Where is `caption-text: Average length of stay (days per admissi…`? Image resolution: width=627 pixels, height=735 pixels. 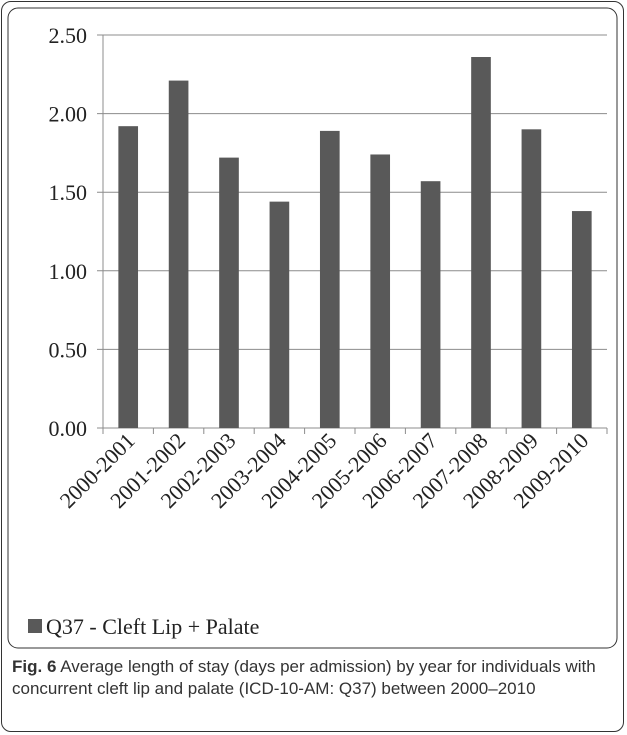 caption-text: Average length of stay (days per admissi… is located at coordinates (304, 677).